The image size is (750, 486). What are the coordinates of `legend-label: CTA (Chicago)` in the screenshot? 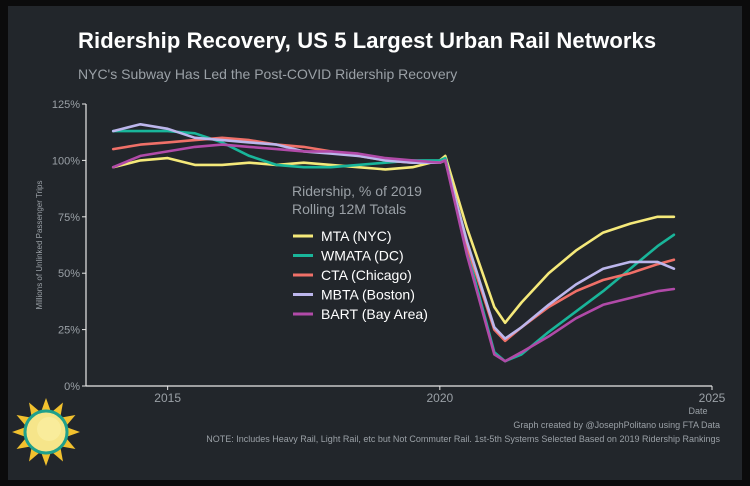 It's located at (366, 275).